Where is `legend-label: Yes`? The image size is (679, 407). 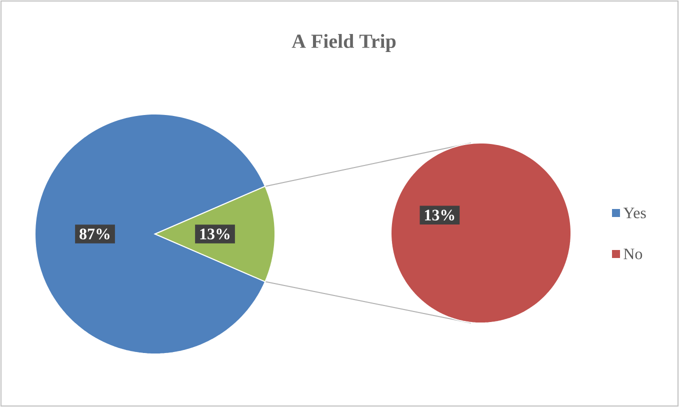 legend-label: Yes is located at coordinates (634, 213).